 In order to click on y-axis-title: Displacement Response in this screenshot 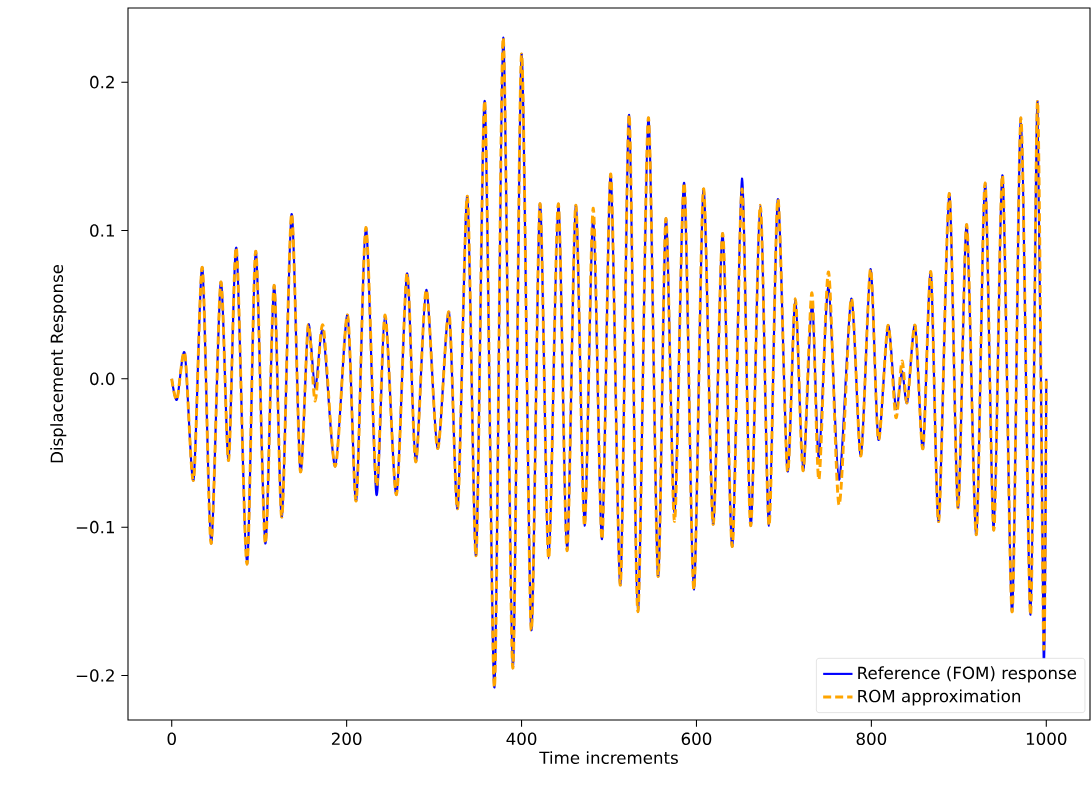, I will do `click(58, 363)`.